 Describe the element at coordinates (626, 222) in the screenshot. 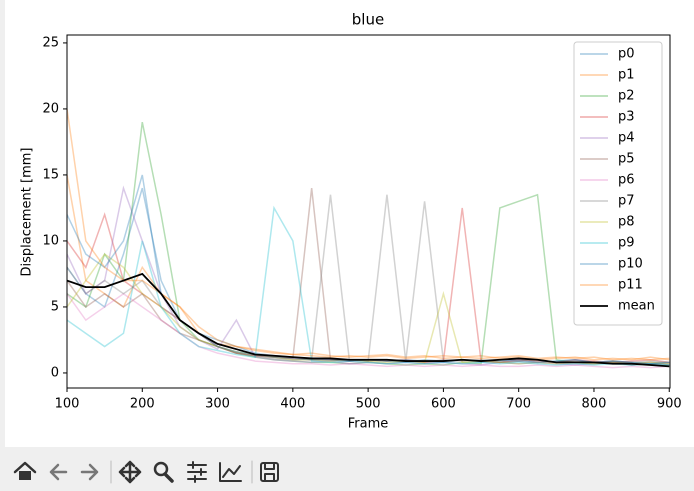

I see `legend-label: p8` at that location.